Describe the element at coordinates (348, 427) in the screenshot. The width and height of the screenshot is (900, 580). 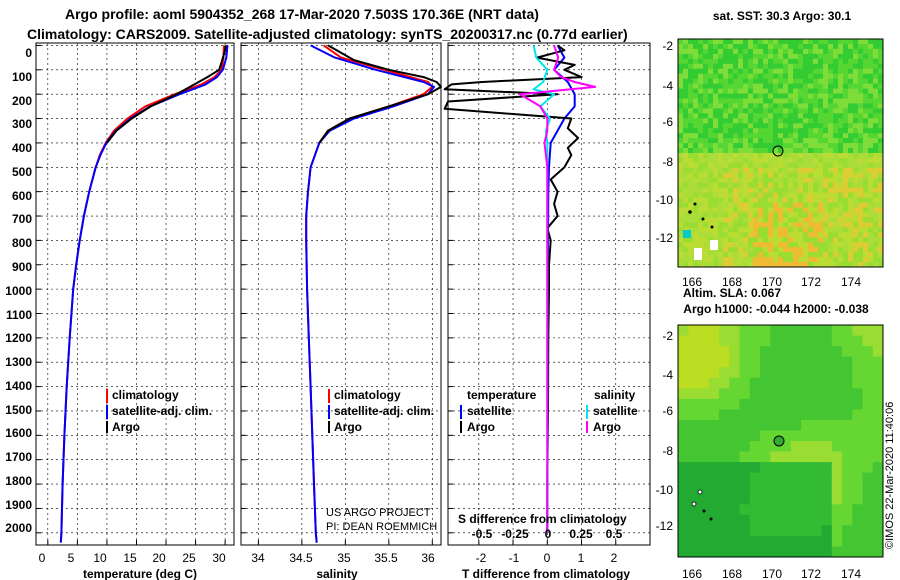
I see `legend-label: Argo` at that location.